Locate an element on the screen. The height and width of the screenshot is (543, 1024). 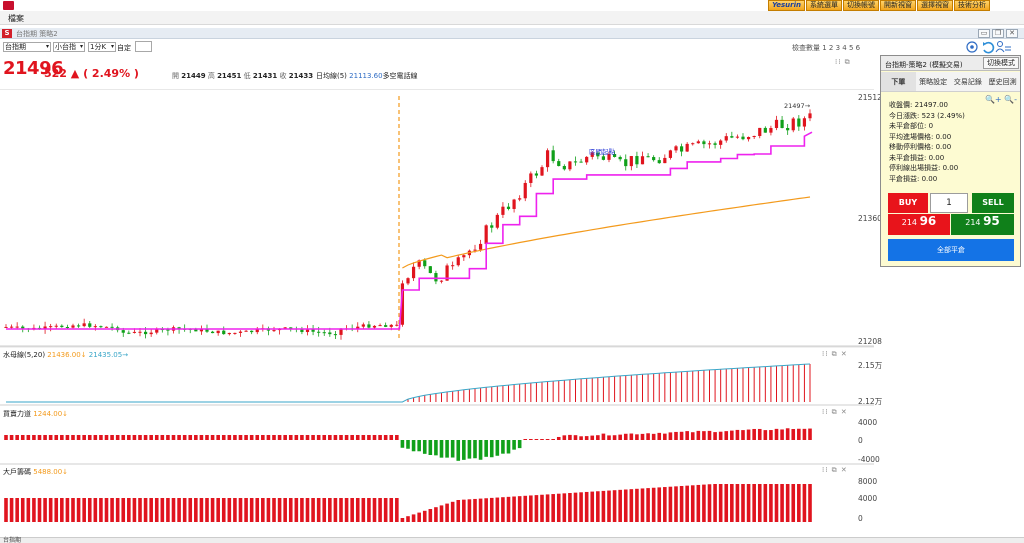
sub2-pane-icons: ⁞⁞ ⧉ ✕ is located at coordinates (835, 412).